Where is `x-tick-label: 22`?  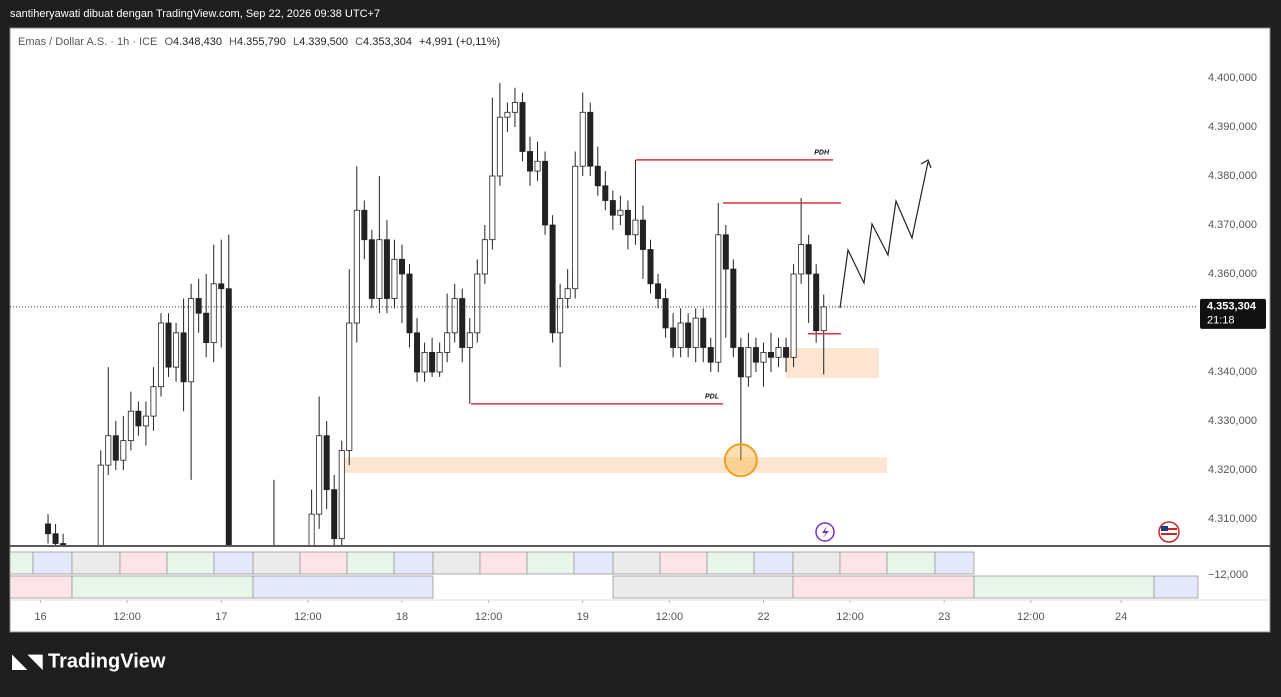 x-tick-label: 22 is located at coordinates (763, 617).